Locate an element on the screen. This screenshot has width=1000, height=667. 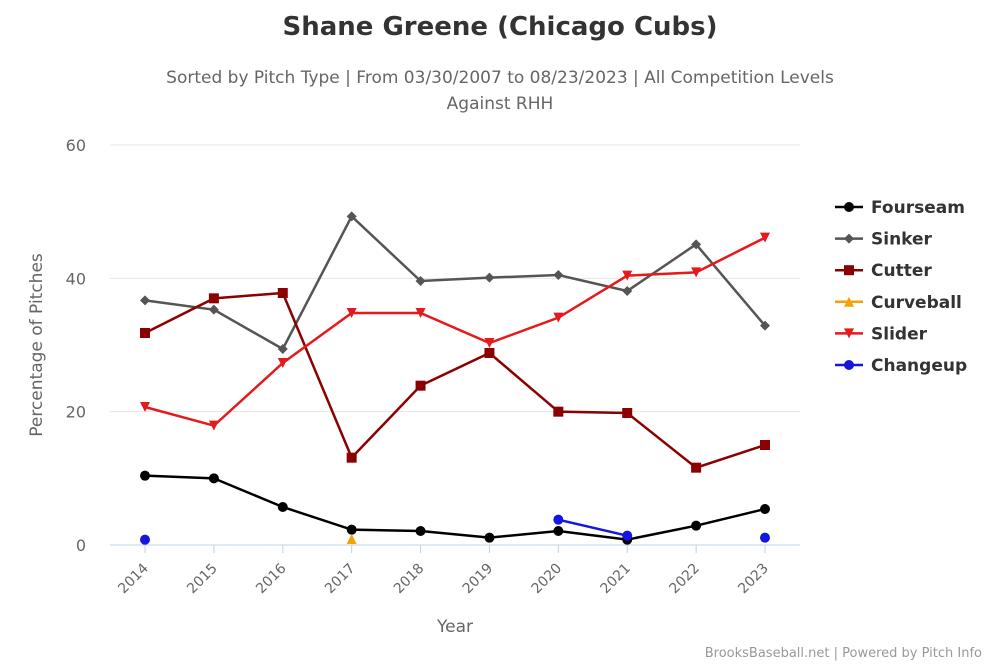
x-tick-label: 2016 is located at coordinates (271, 578).